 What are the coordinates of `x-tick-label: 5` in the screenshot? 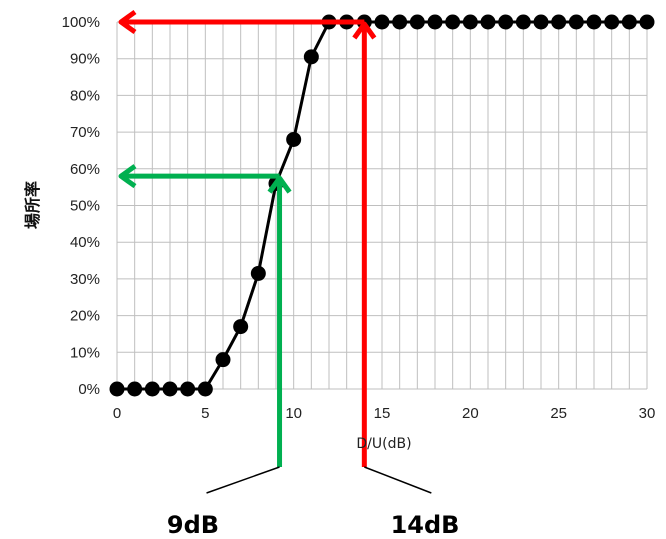 It's located at (205, 413).